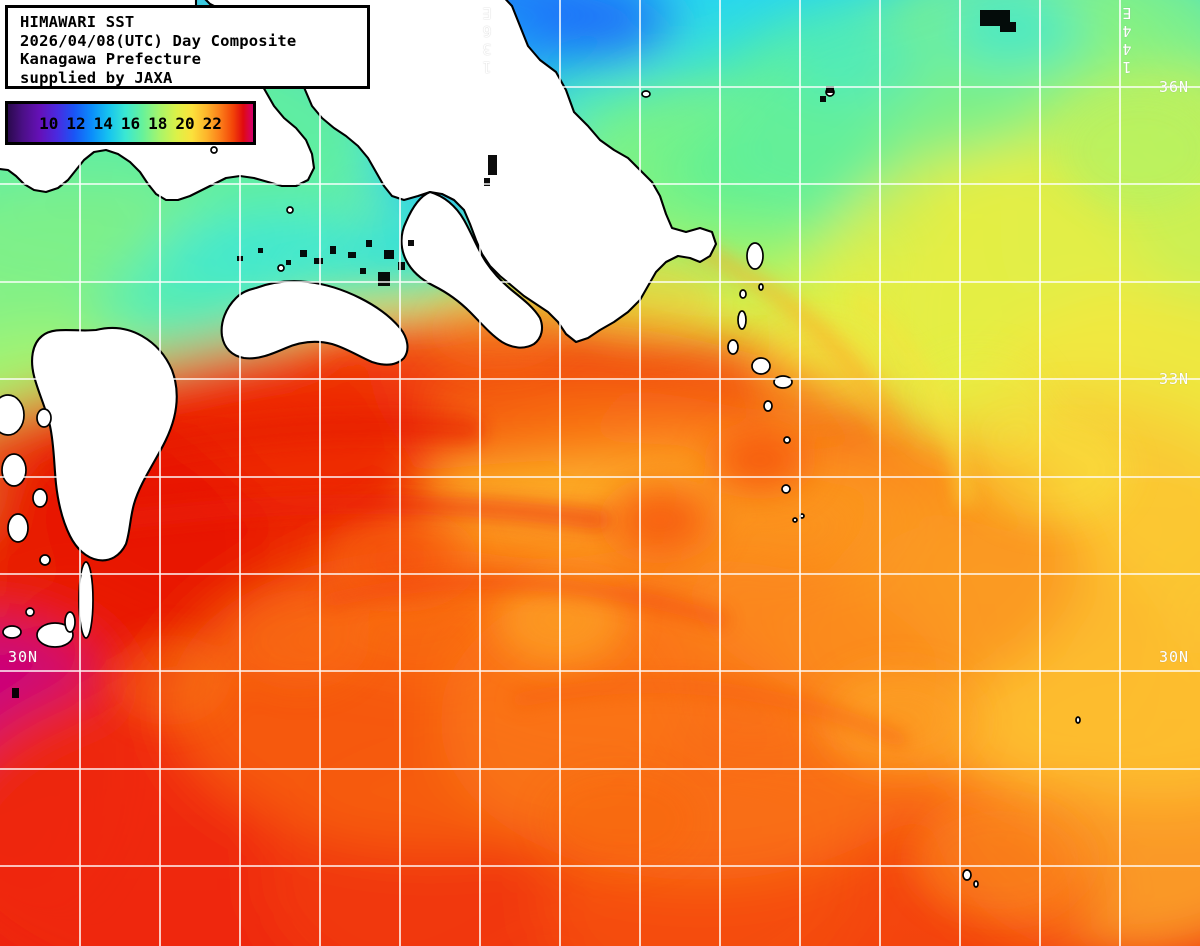 This screenshot has height=946, width=1200. Describe the element at coordinates (472, 269) in the screenshot. I see `landmass-kii-peninsula` at that location.